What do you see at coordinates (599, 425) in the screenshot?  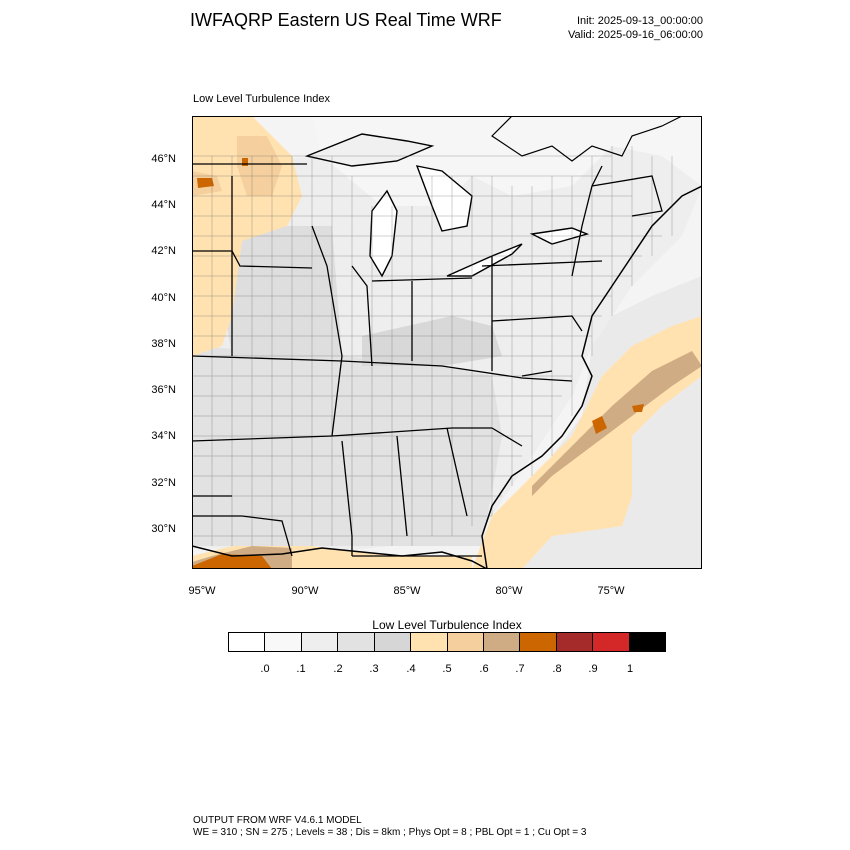 I see `turb-atlantic-08a` at bounding box center [599, 425].